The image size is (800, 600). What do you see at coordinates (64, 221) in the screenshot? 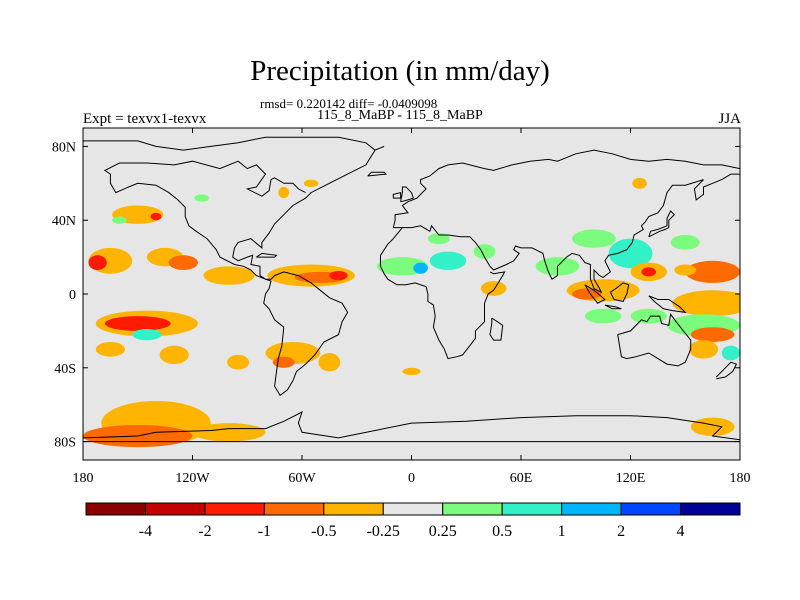
I see `y-tick-label: 40N` at bounding box center [64, 221].